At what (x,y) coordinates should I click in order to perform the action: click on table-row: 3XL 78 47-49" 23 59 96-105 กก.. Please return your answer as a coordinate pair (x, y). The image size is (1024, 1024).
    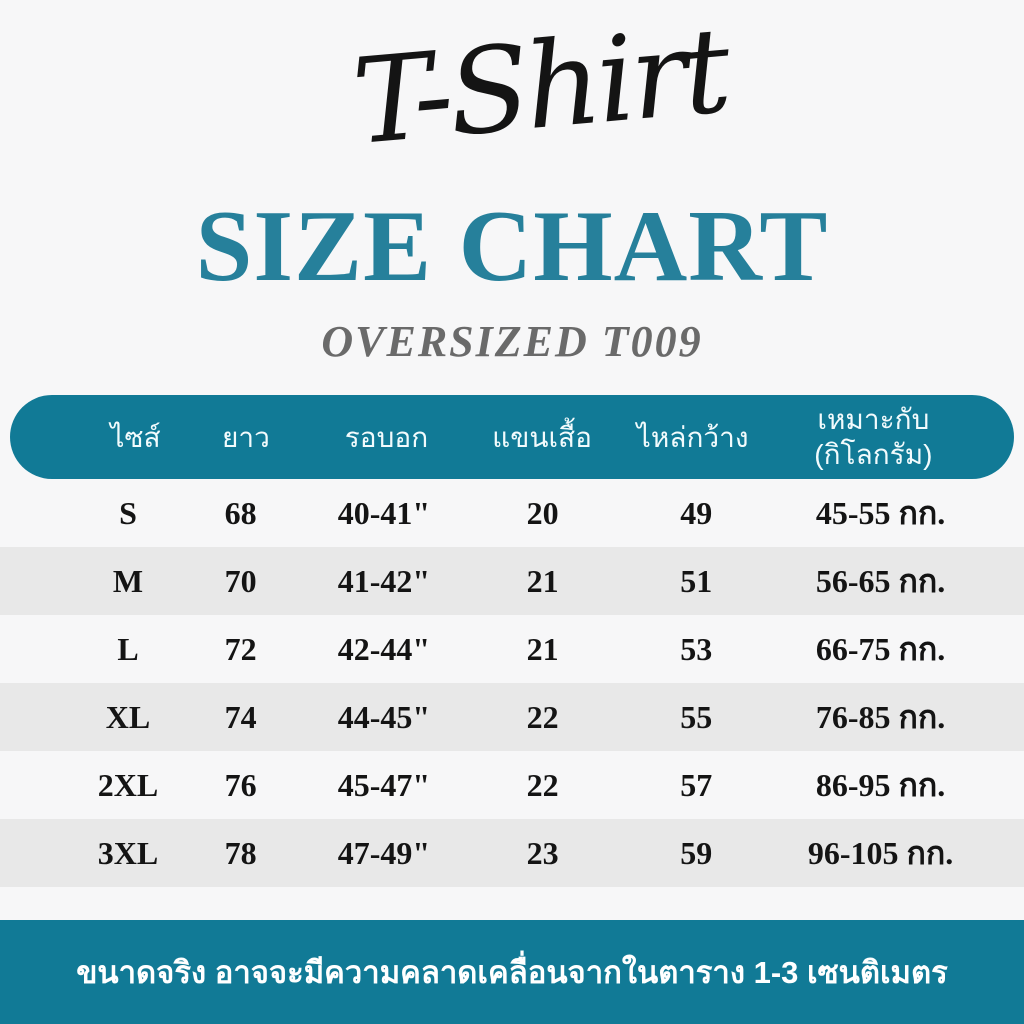
    Looking at the image, I should click on (512, 853).